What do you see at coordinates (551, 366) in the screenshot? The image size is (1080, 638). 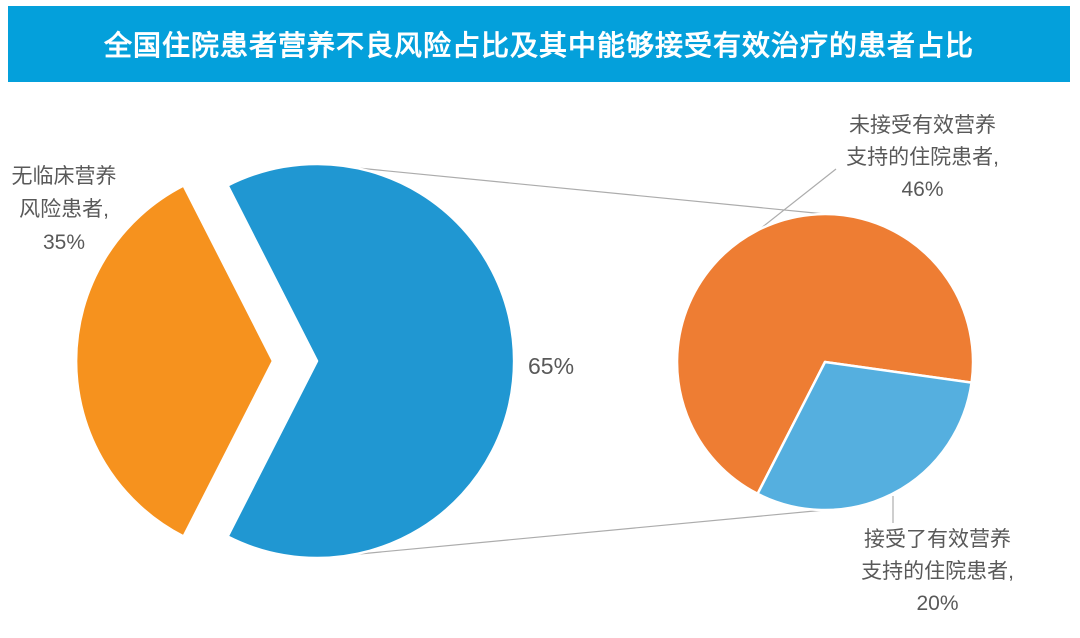 I see `label-risk-65: 65%` at bounding box center [551, 366].